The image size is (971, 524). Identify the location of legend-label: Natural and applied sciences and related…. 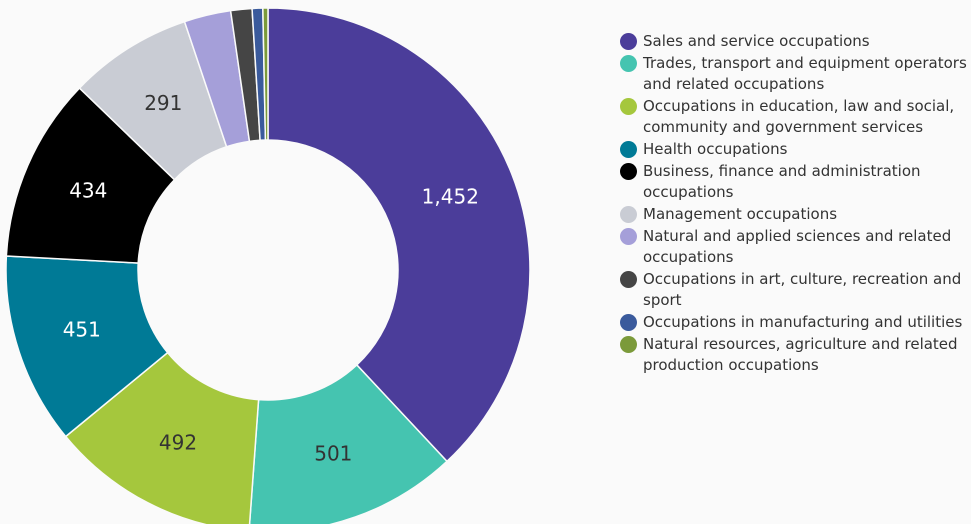
(797, 246).